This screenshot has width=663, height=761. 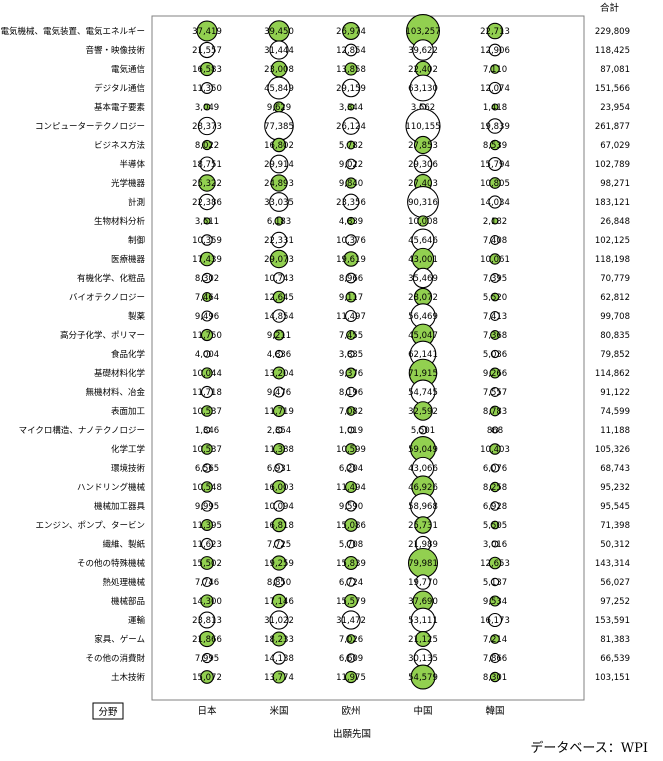 What do you see at coordinates (495, 336) in the screenshot?
I see `bubble-value: 7,368` at bounding box center [495, 336].